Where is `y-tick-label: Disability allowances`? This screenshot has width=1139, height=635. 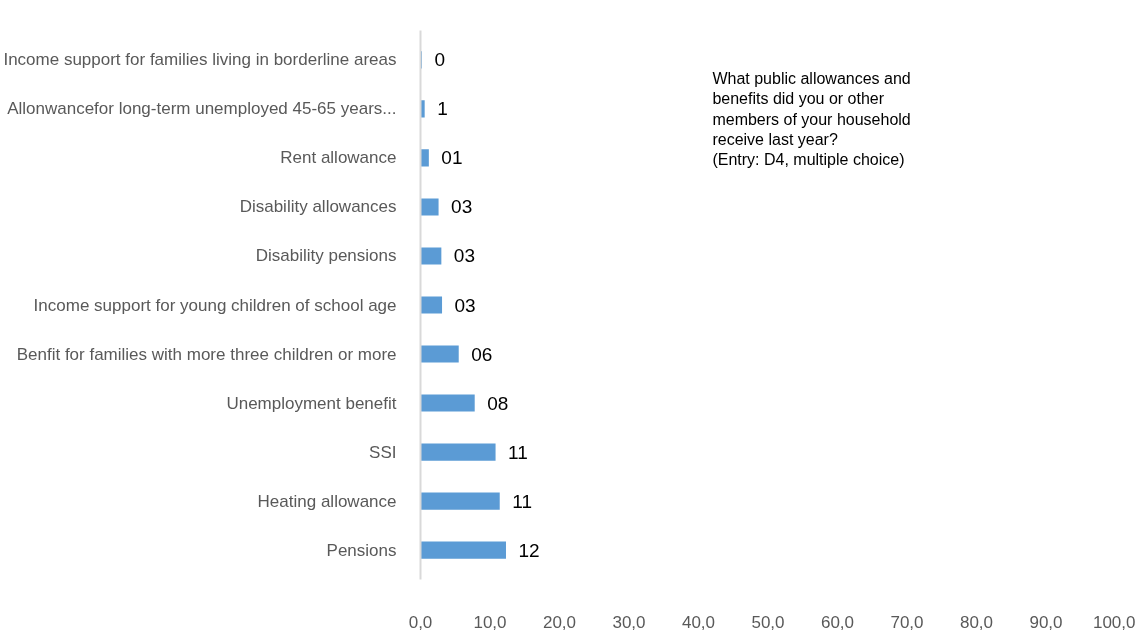 y-tick-label: Disability allowances is located at coordinates (318, 207).